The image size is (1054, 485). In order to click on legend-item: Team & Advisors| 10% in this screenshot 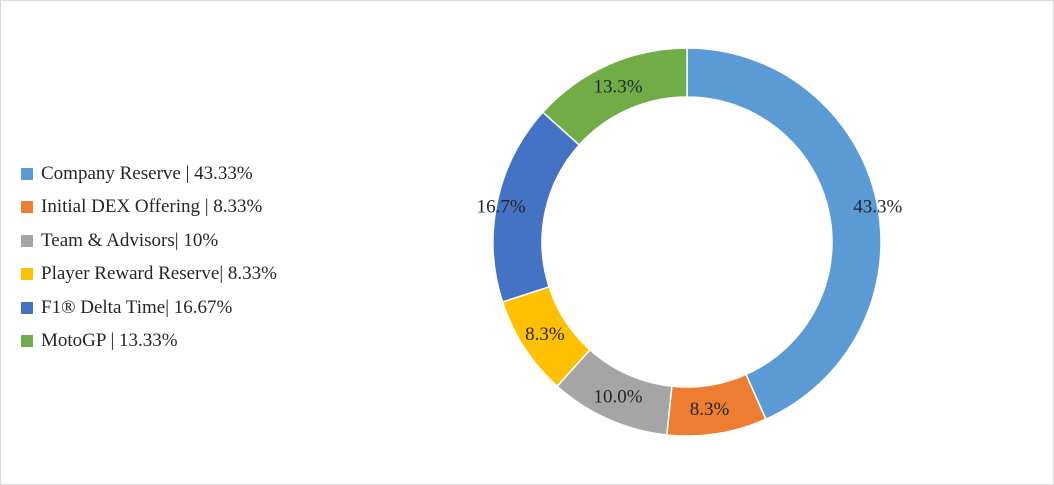, I will do `click(149, 241)`.